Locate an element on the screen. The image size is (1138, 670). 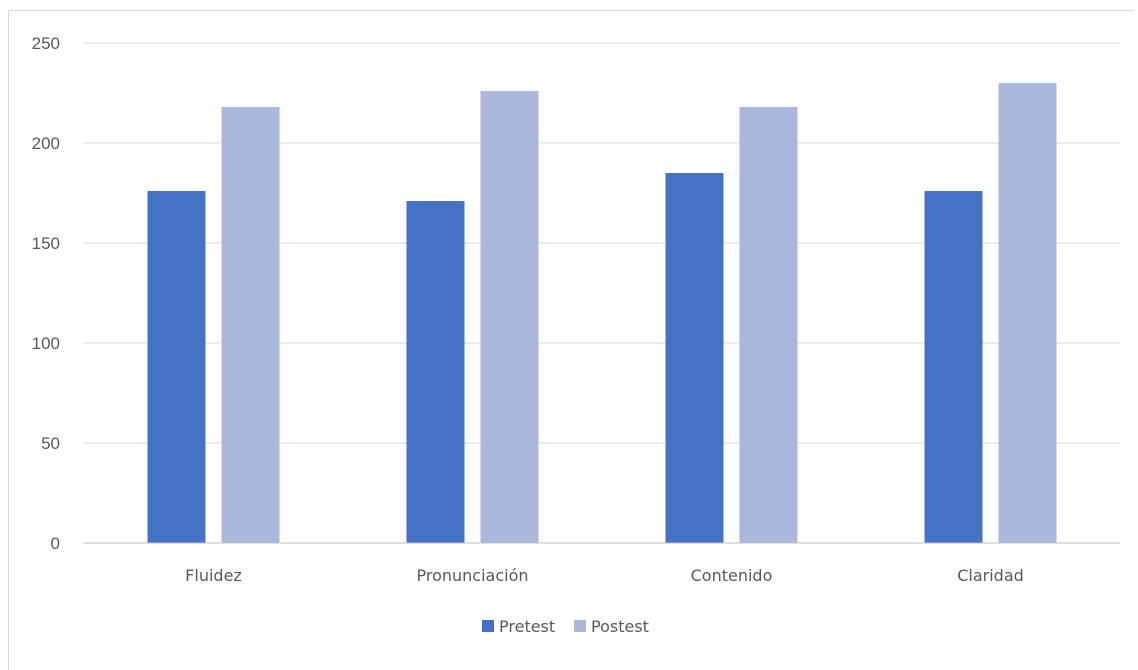
legend-swatch-pretest is located at coordinates (488, 626).